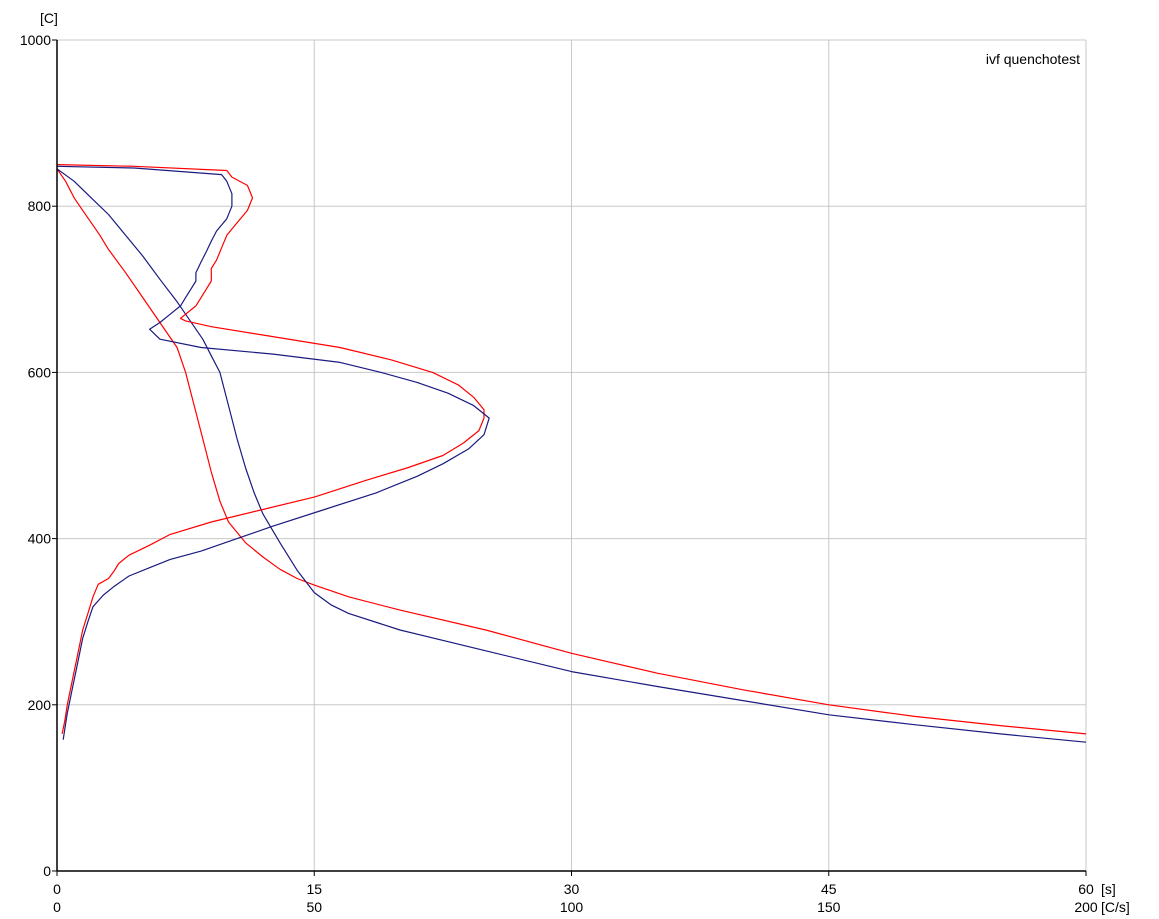  Describe the element at coordinates (47, 871) in the screenshot. I see `y-tick-label: 0` at that location.